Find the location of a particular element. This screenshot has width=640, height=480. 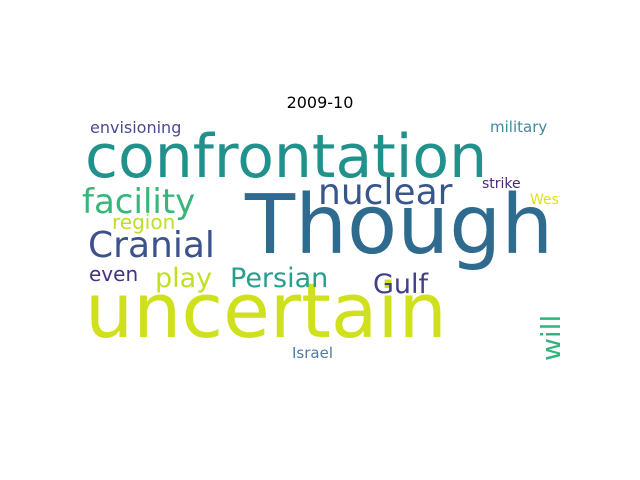

cloud-title: 2009-10 is located at coordinates (320, 102).